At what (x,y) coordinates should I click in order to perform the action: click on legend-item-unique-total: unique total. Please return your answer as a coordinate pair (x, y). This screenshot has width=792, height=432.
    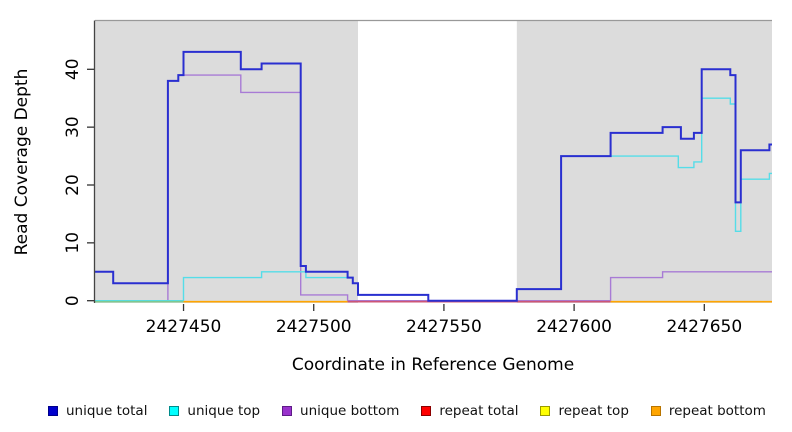
    Looking at the image, I should click on (97, 411).